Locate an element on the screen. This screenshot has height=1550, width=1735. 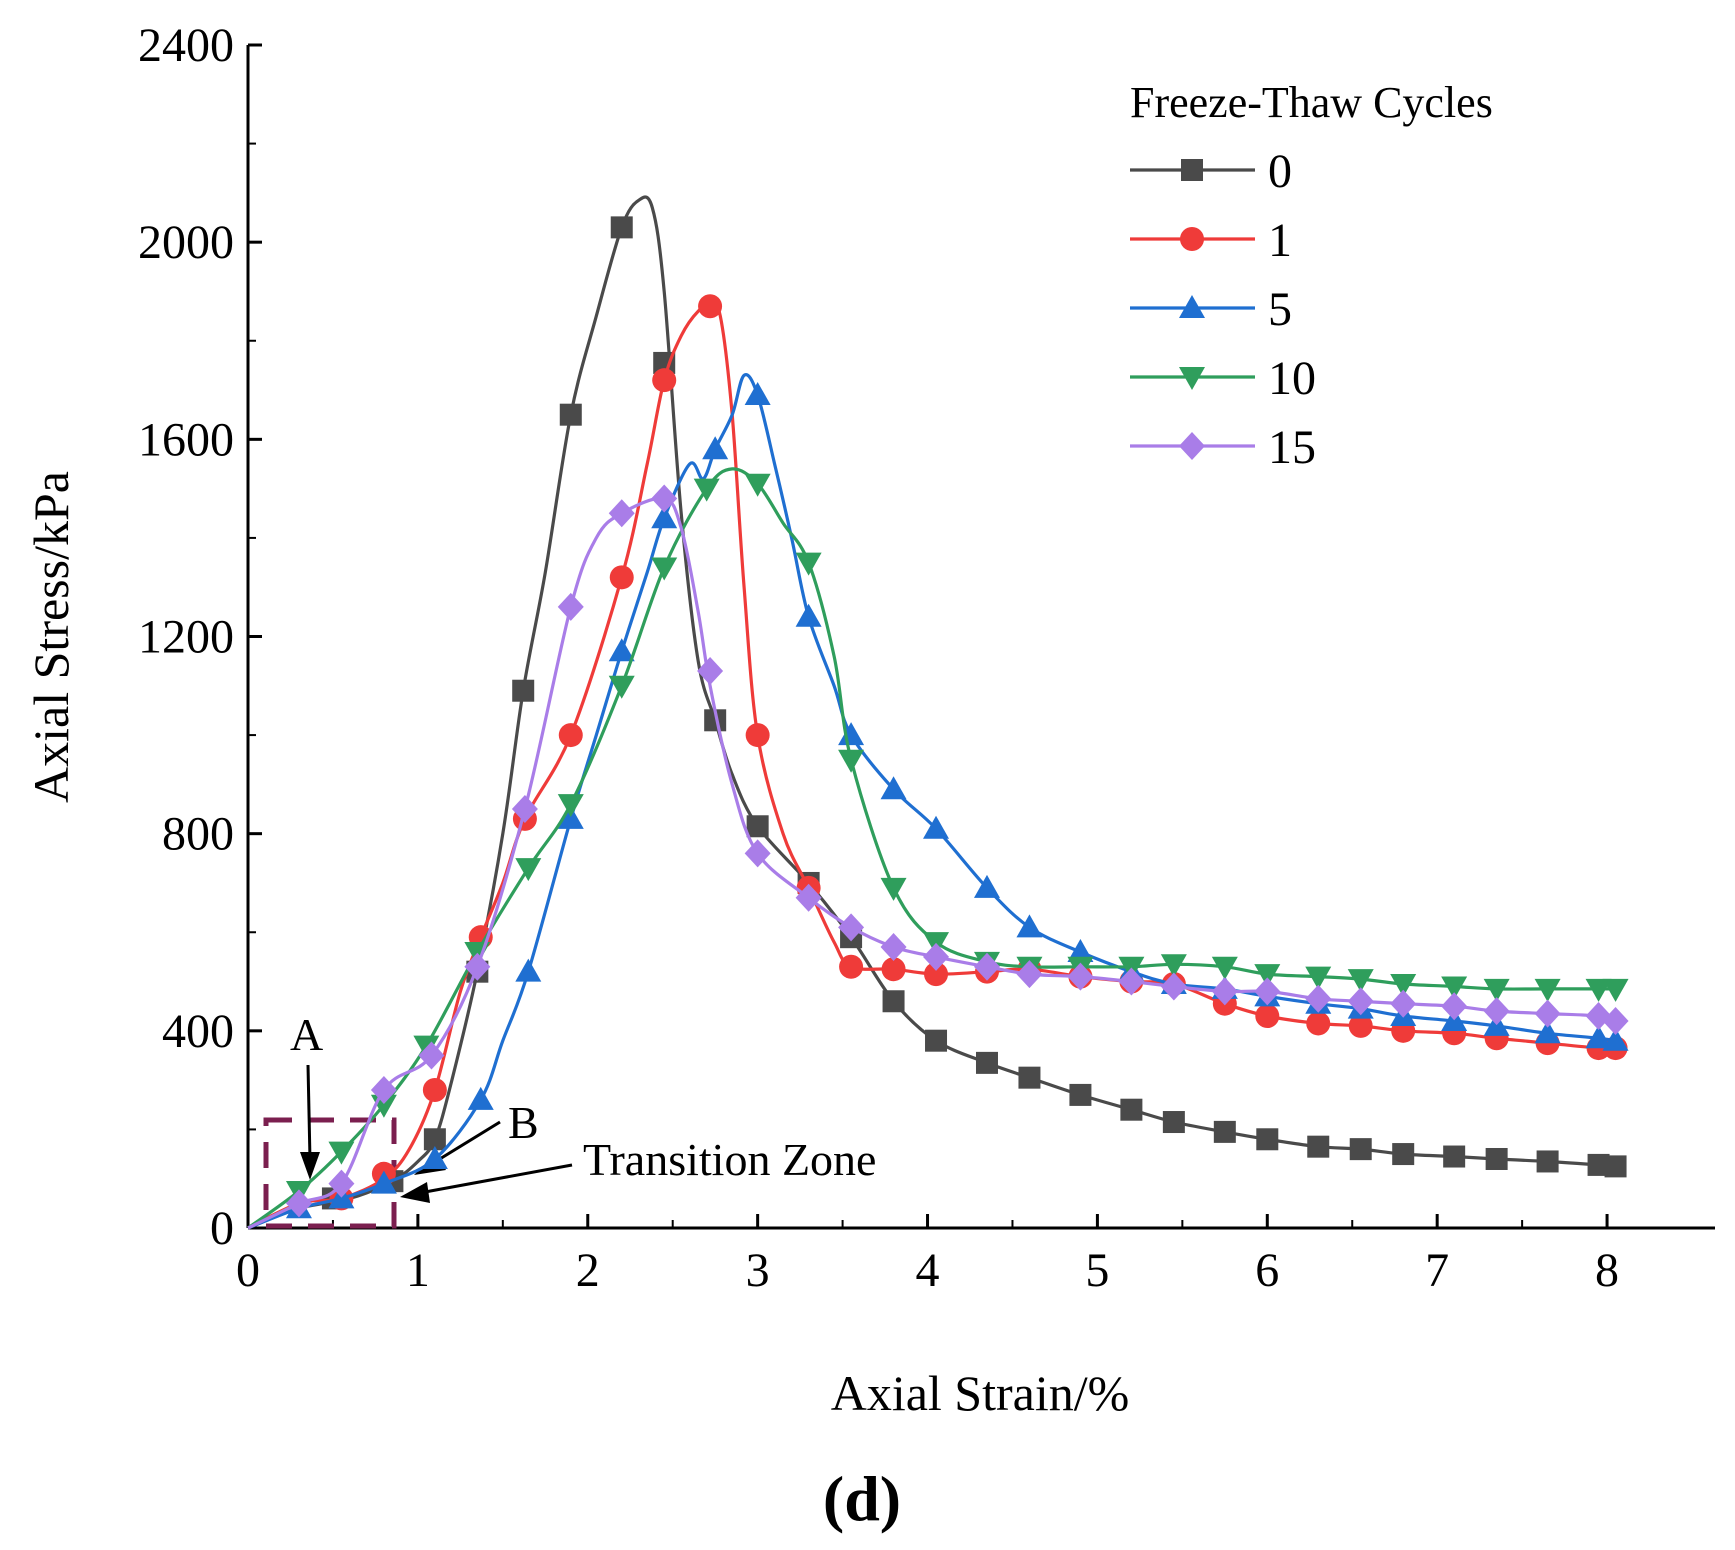
transition-zone-arrowhead is located at coordinates (415, 1192).